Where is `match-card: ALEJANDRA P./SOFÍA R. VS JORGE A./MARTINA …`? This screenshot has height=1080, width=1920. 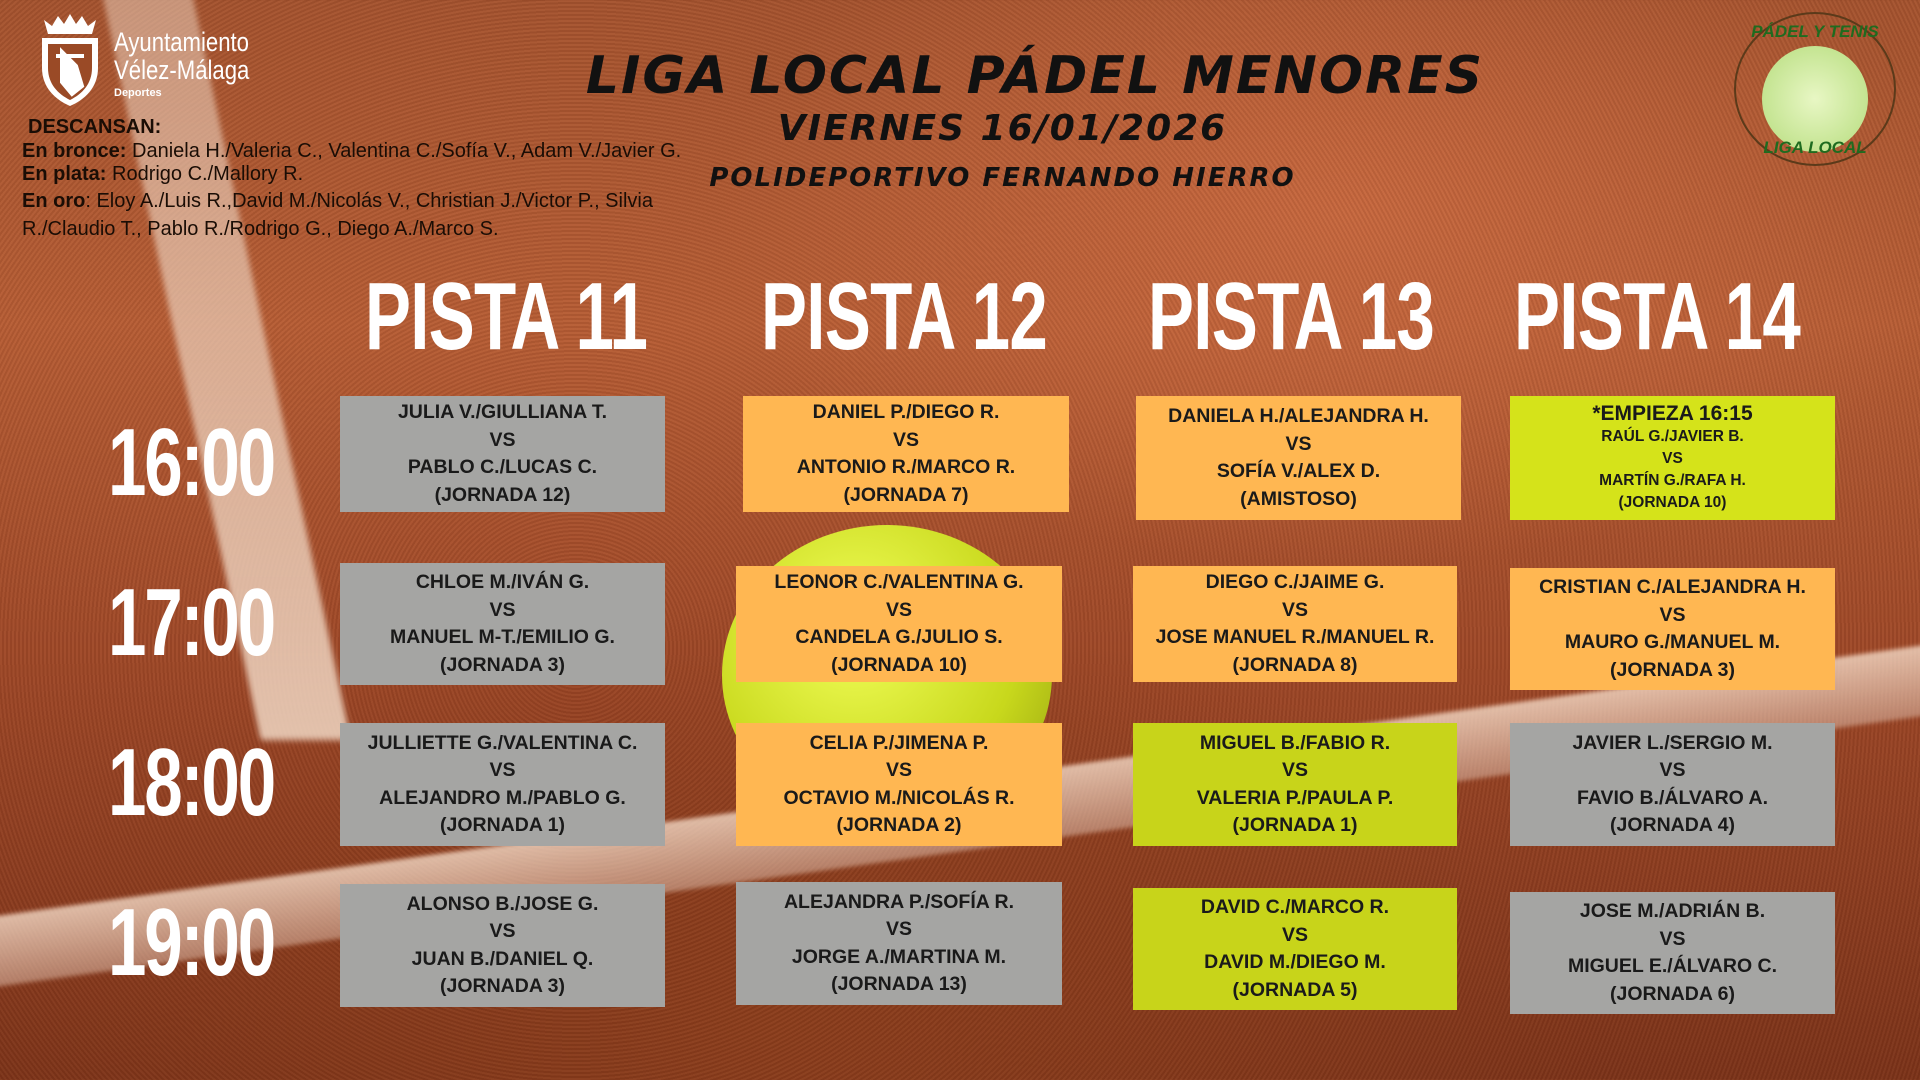 match-card: ALEJANDRA P./SOFÍA R. VS JORGE A./MARTINA … is located at coordinates (899, 943).